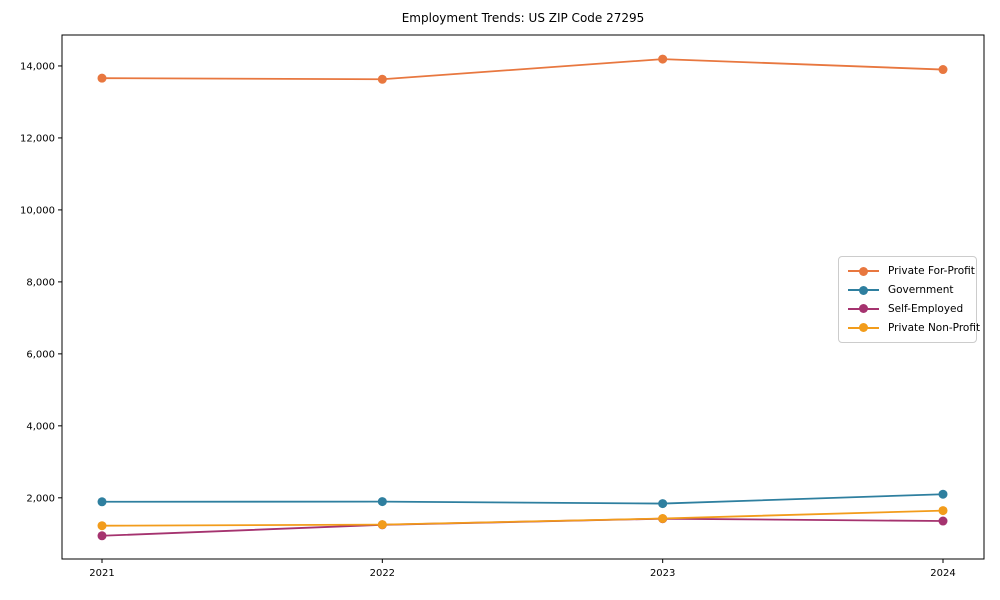 This screenshot has width=1000, height=600. Describe the element at coordinates (40, 426) in the screenshot. I see `y-tick-label: 4,000` at that location.